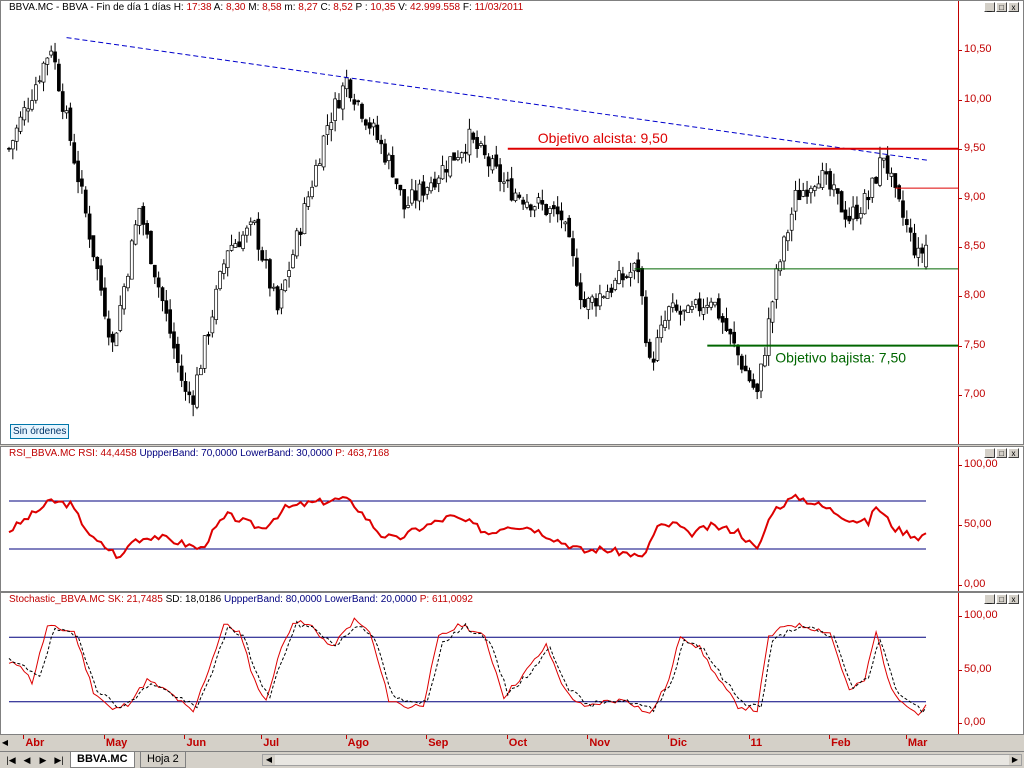 The height and width of the screenshot is (768, 1024). Describe the element at coordinates (11, 760) in the screenshot. I see `first-sheet-button: |◀` at that location.